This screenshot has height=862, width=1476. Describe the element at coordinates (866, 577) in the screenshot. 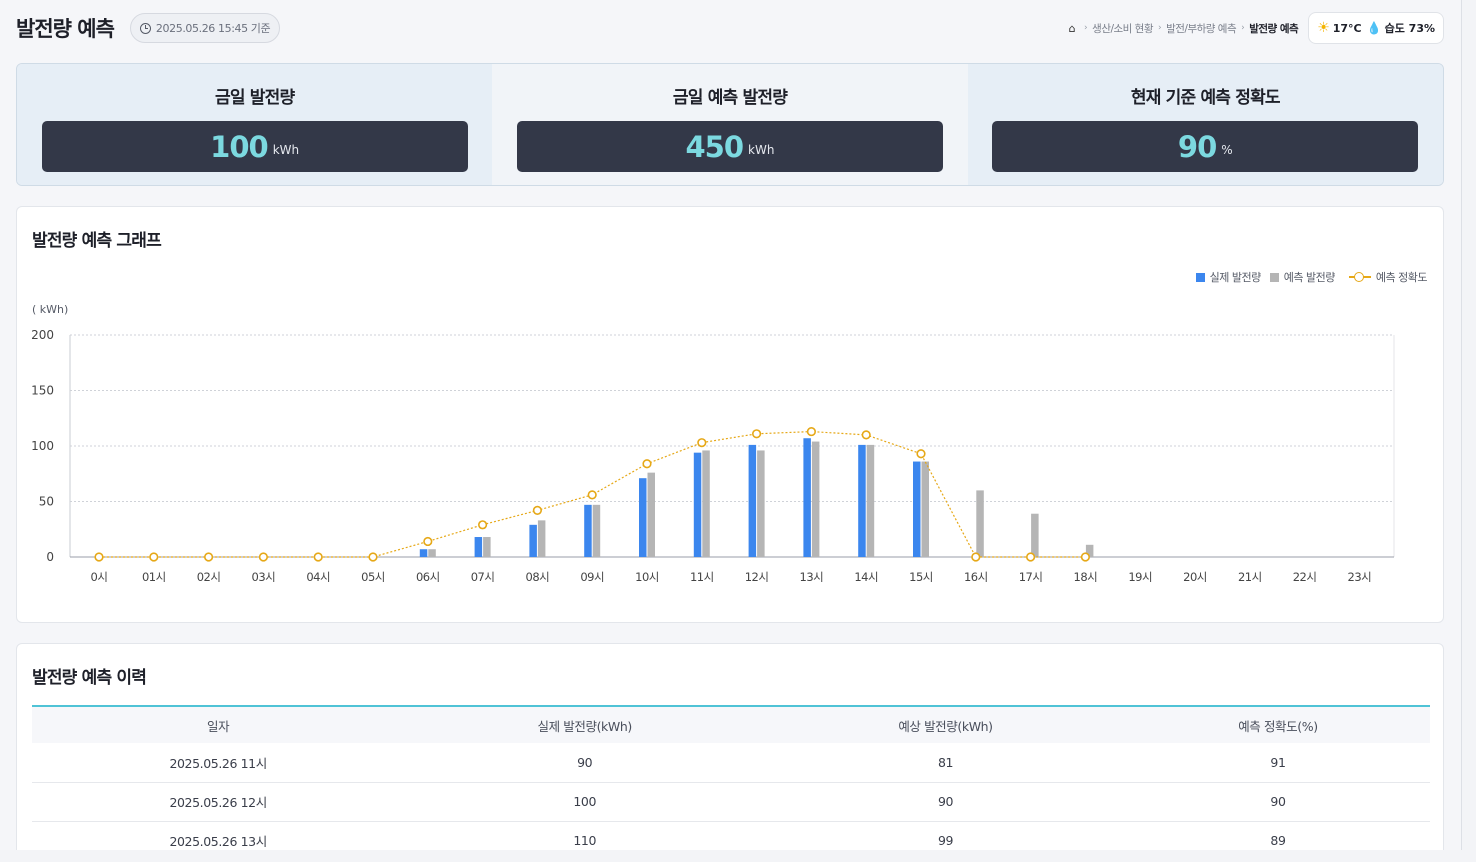

I see `x-tick-label: 14시` at that location.